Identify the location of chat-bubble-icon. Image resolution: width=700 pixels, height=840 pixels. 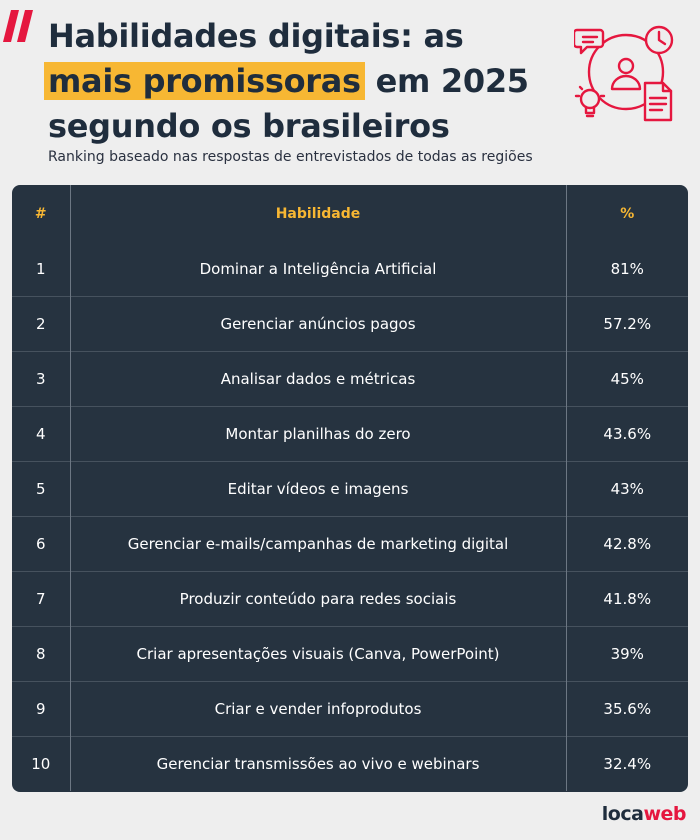
(589, 41).